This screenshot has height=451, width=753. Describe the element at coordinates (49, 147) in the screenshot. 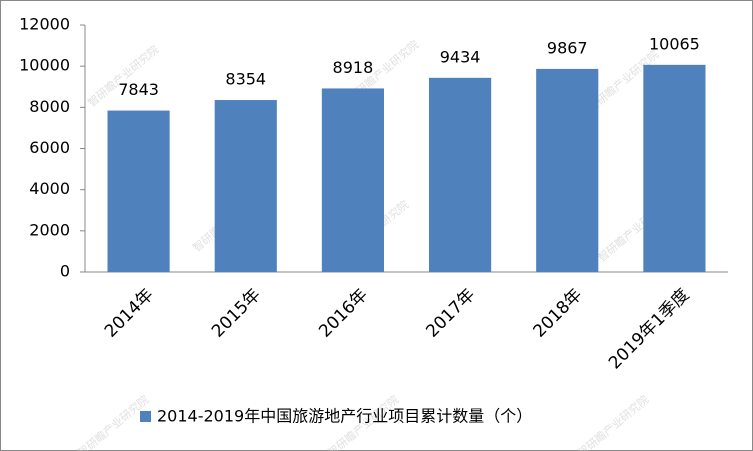

I see `y-tick-label: 6000` at that location.